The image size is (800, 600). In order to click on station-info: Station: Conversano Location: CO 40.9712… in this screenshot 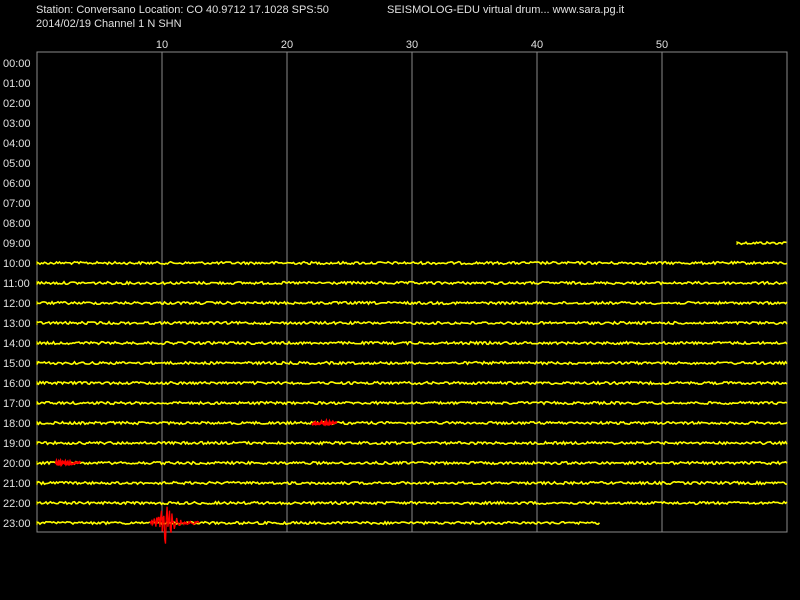, I will do `click(182, 10)`.